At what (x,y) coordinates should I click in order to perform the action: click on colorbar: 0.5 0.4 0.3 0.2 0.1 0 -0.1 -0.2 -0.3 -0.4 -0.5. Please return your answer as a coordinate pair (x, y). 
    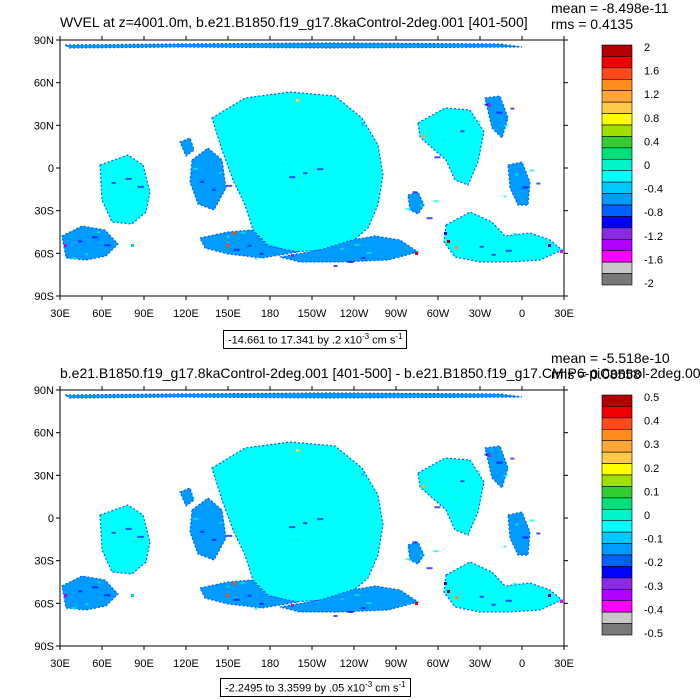
    Looking at the image, I should click on (632, 516).